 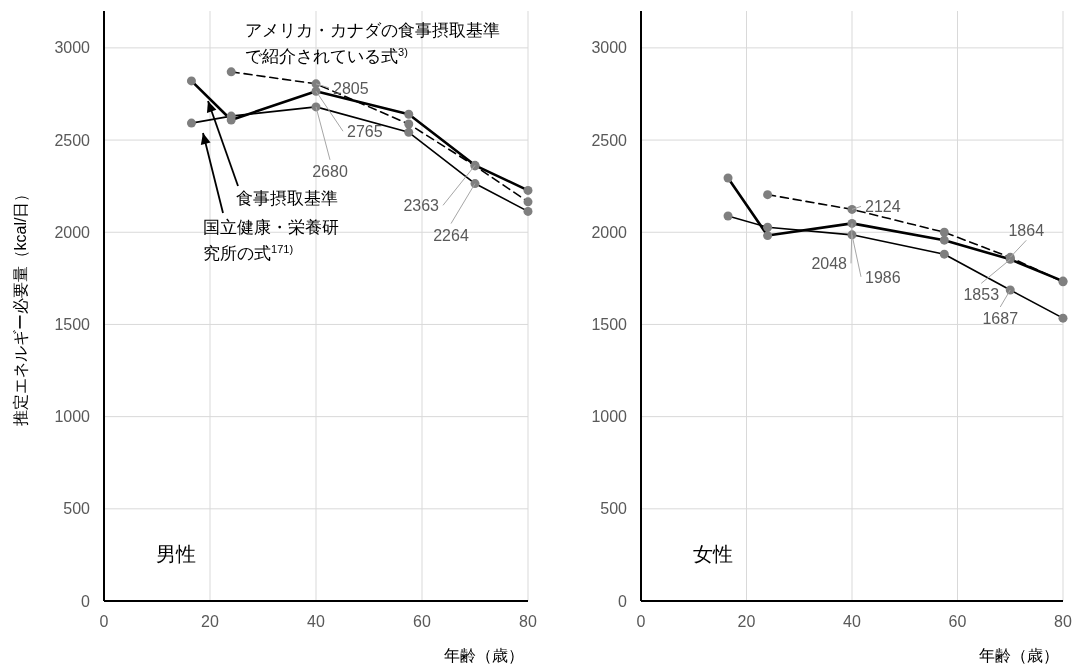 What do you see at coordinates (330, 171) in the screenshot?
I see `data-label: 2680` at bounding box center [330, 171].